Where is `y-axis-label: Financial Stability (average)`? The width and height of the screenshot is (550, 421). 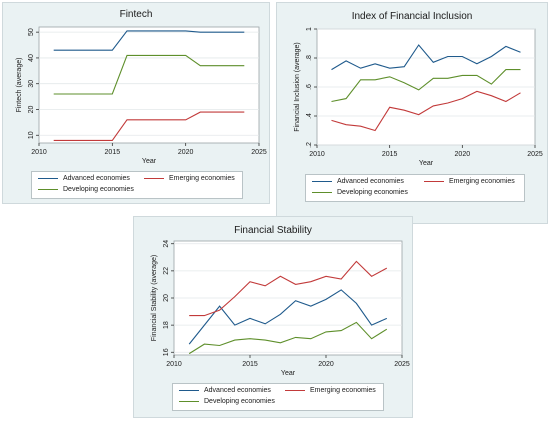
y-axis-label: Financial Stability (average) is located at coordinates (154, 298).